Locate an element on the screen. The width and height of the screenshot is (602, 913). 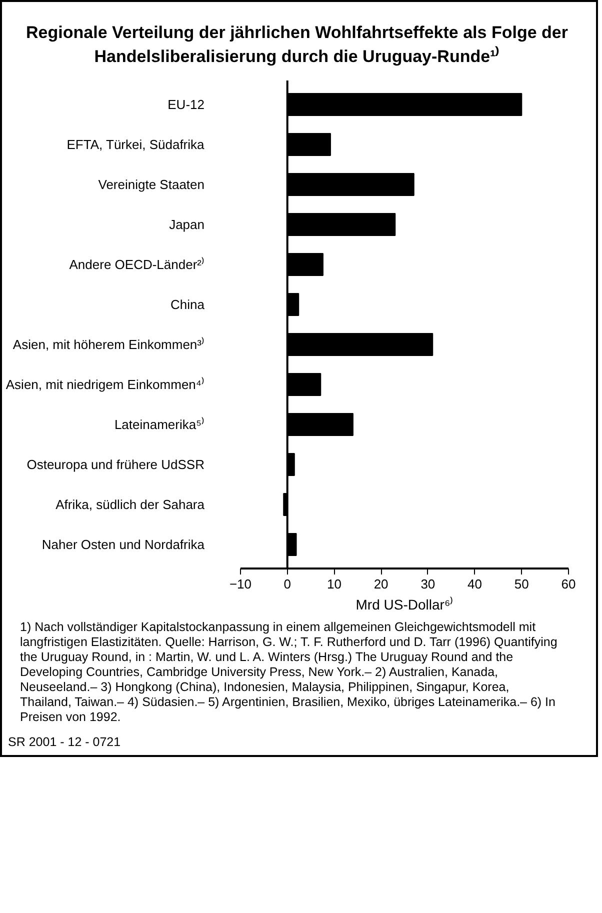
y-tick-label: Asien, mit niedrigem Einkommen⁴⁾ is located at coordinates (105, 384).